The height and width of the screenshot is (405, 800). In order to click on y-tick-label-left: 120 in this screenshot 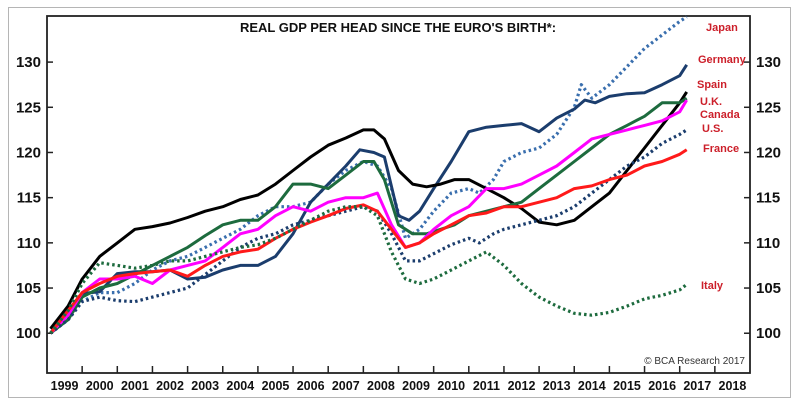, I will do `click(28, 152)`.